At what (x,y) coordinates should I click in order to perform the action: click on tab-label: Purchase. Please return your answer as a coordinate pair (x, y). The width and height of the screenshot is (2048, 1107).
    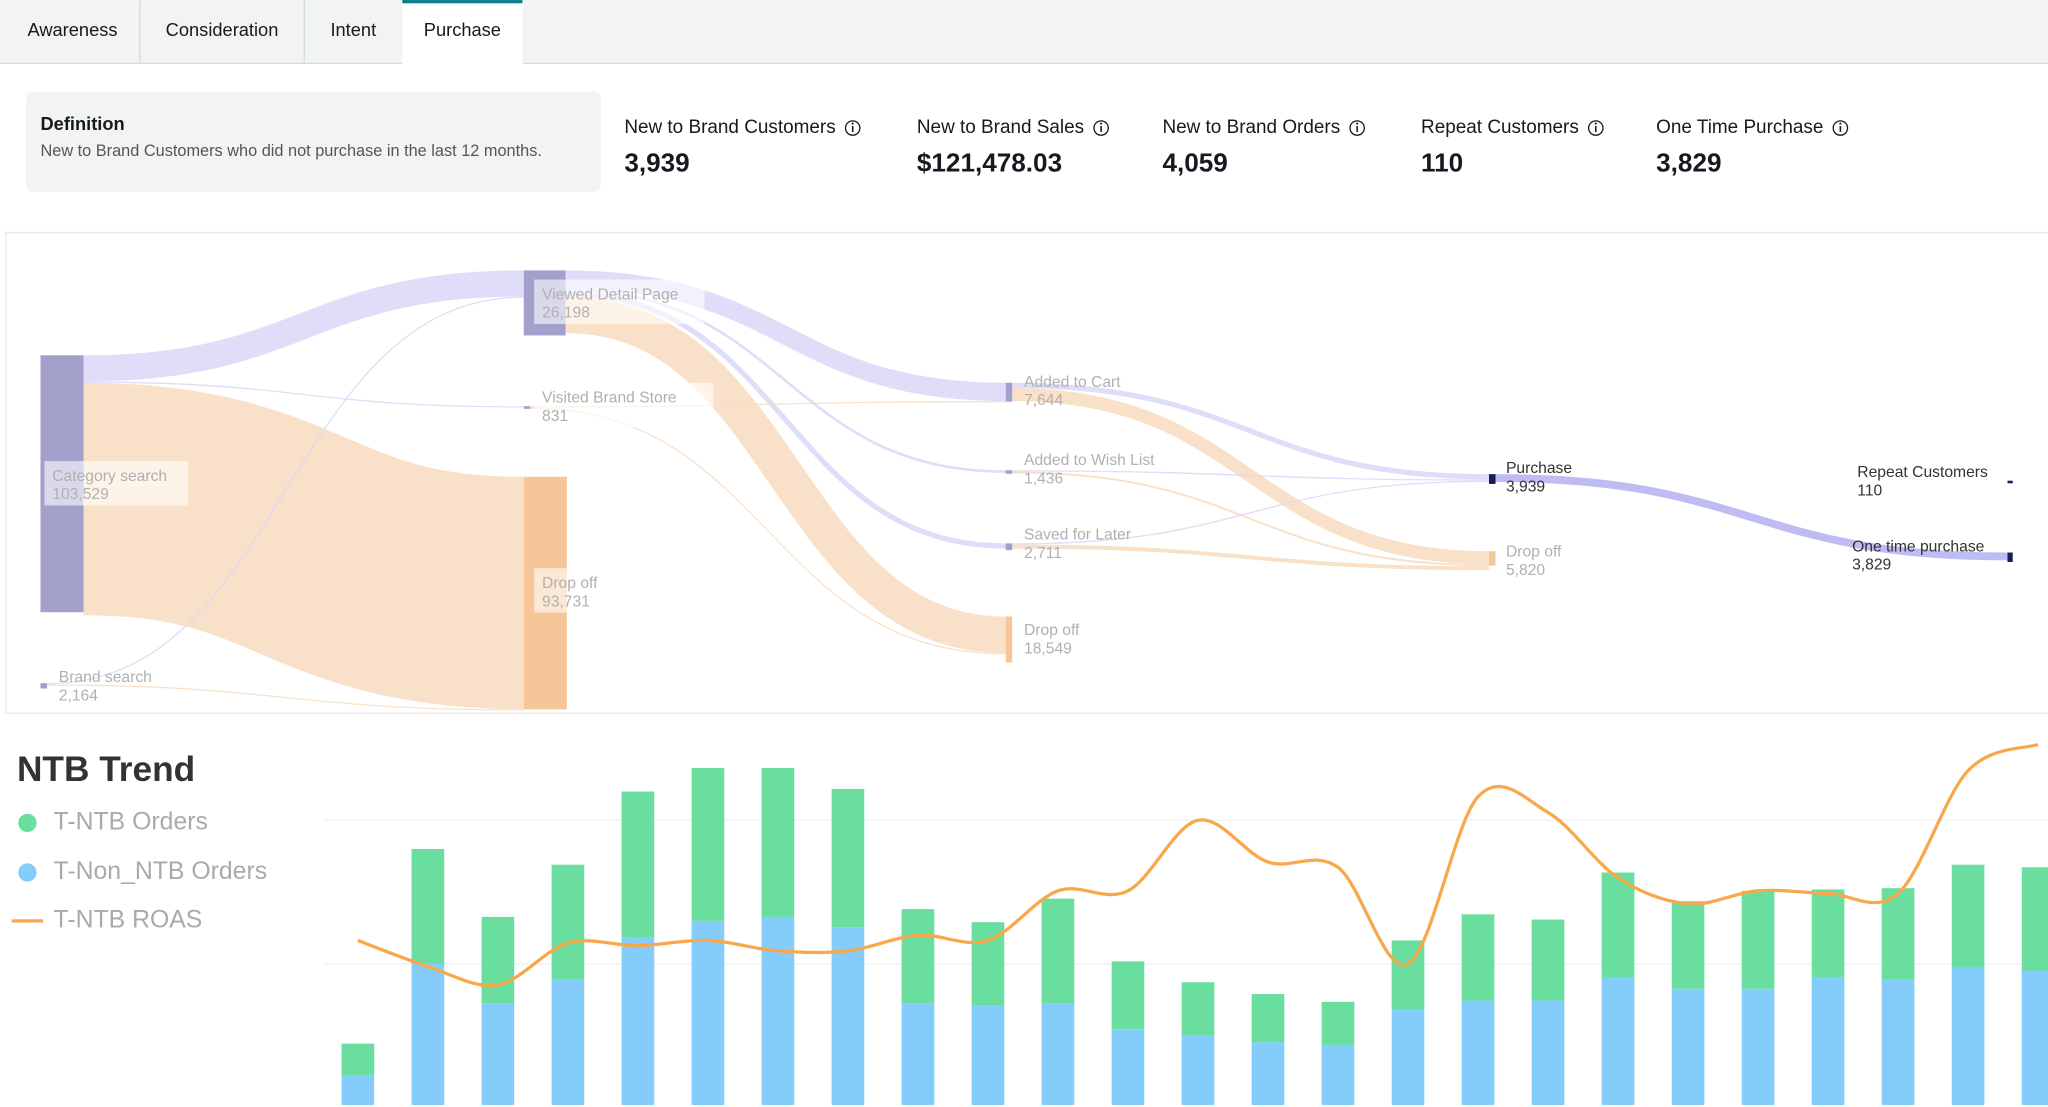
    Looking at the image, I should click on (462, 29).